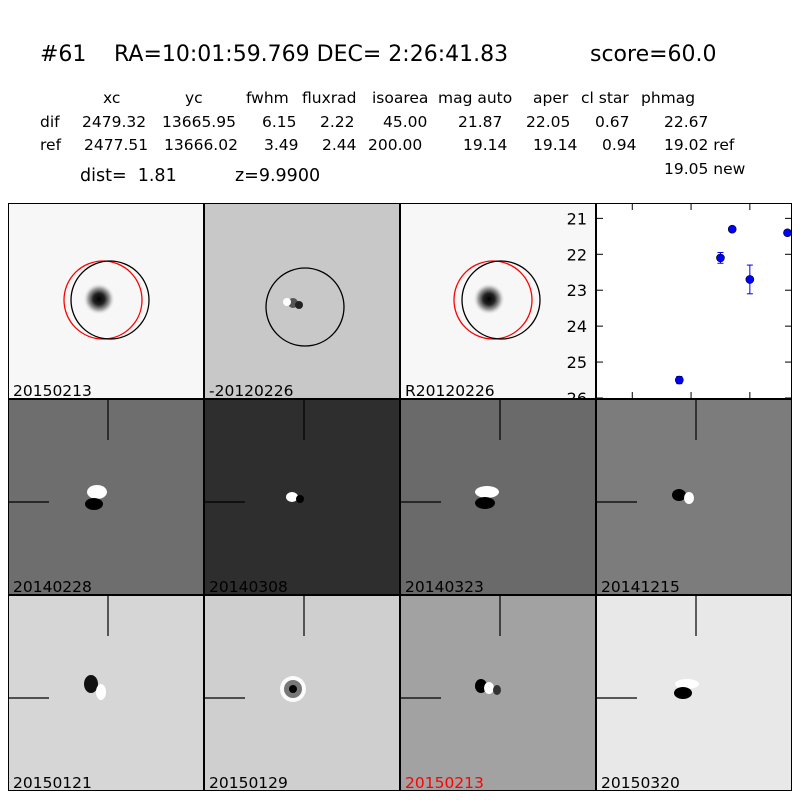  I want to click on col-cl-star: cl star, so click(605, 98).